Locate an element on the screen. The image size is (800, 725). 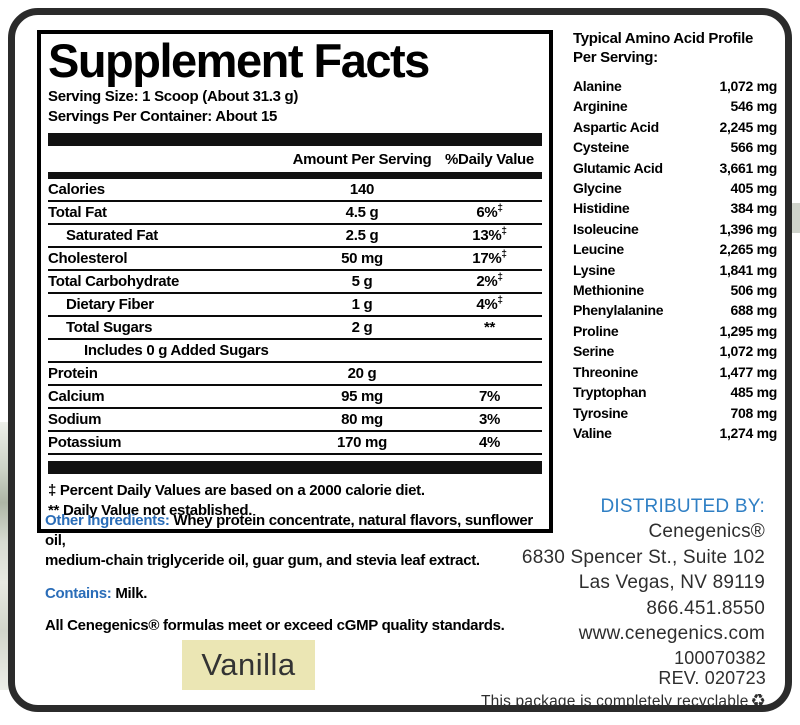
amino-name: Alanine is located at coordinates (597, 86).